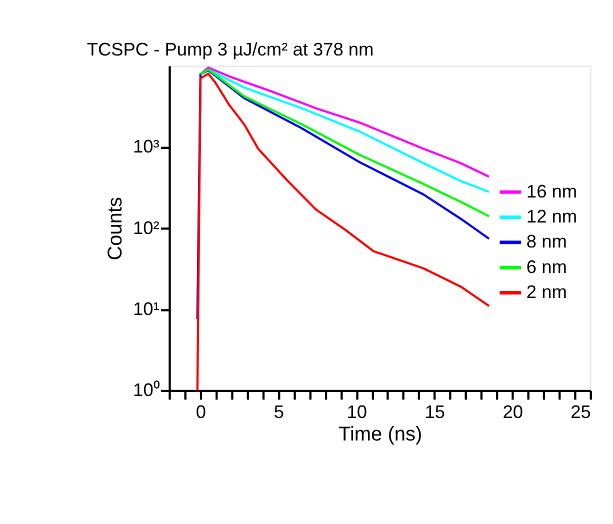  Describe the element at coordinates (580, 411) in the screenshot. I see `x-tick-label: 25` at that location.